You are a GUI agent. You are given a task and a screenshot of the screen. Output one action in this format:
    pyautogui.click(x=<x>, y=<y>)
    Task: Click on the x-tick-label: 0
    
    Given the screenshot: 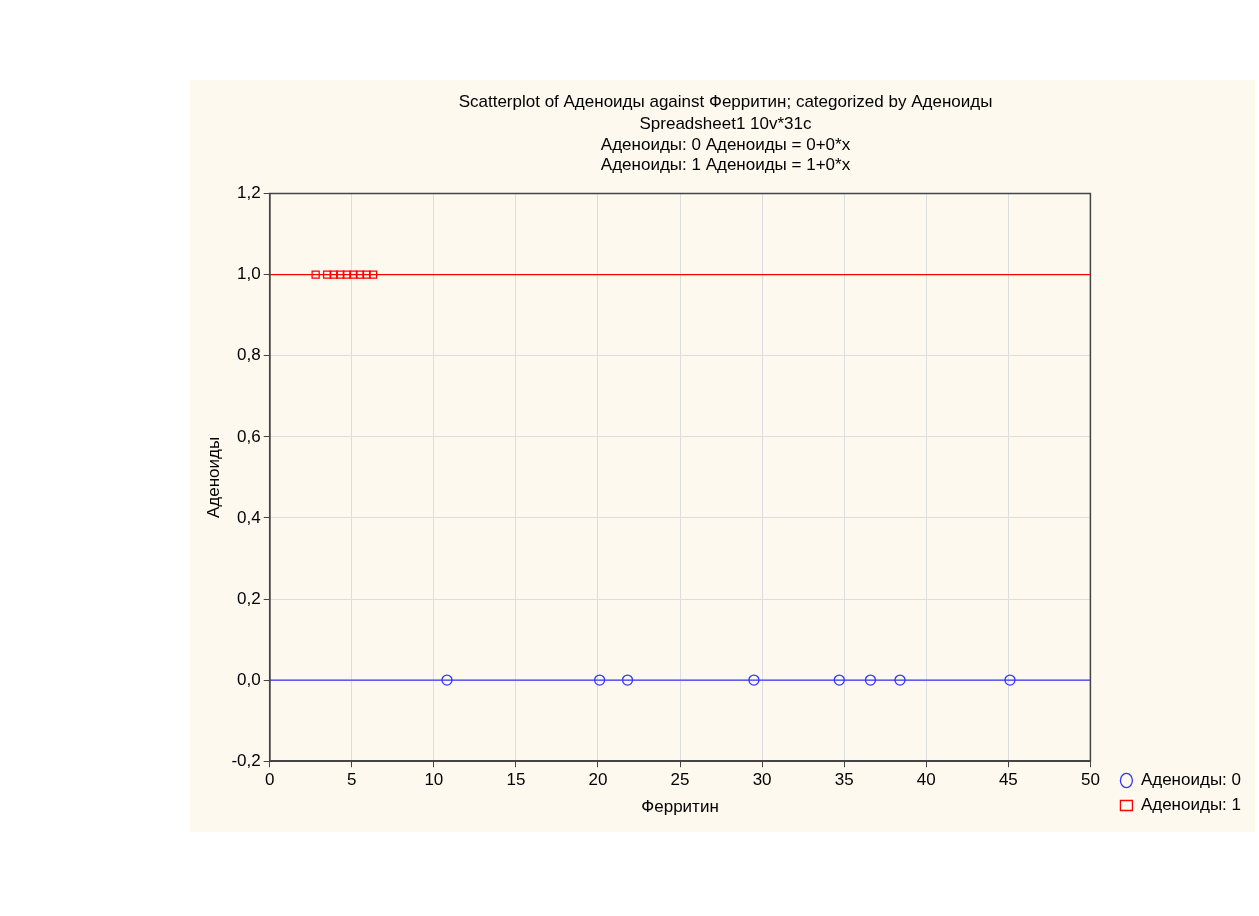 What is the action you would take?
    pyautogui.click(x=269, y=780)
    